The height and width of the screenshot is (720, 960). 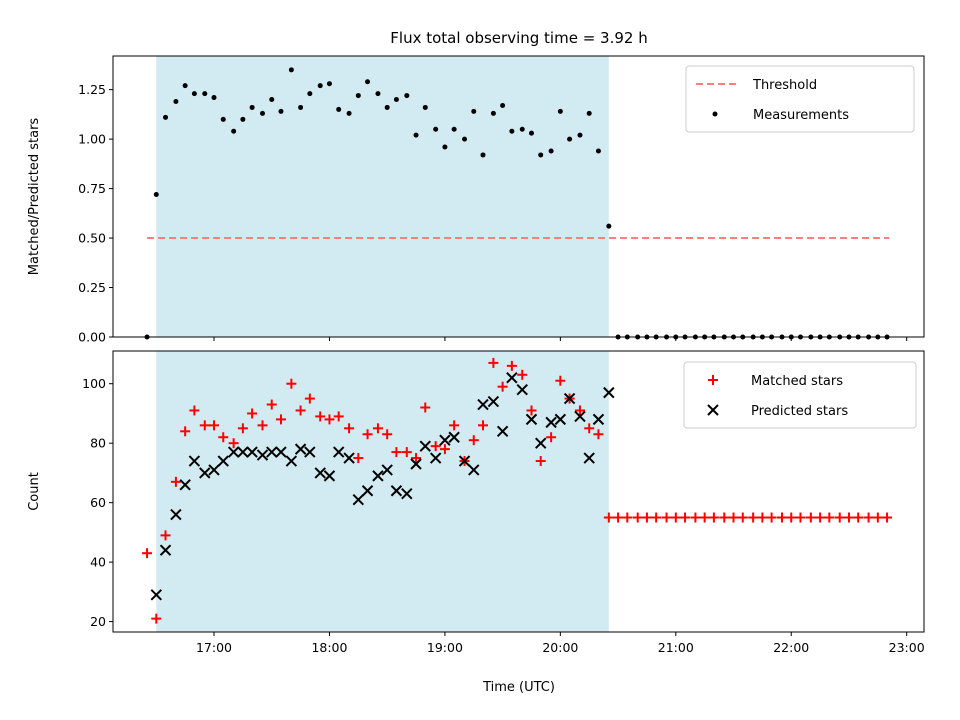 I want to click on bot-ytick-label: 60, so click(x=98, y=502).